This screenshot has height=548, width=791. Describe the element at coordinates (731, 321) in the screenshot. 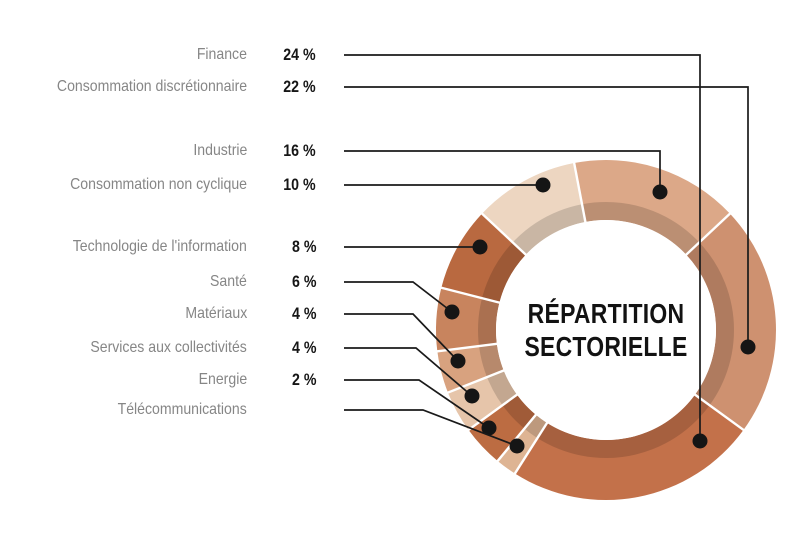

I see `donut-segment-consommation-discretionnaire` at that location.